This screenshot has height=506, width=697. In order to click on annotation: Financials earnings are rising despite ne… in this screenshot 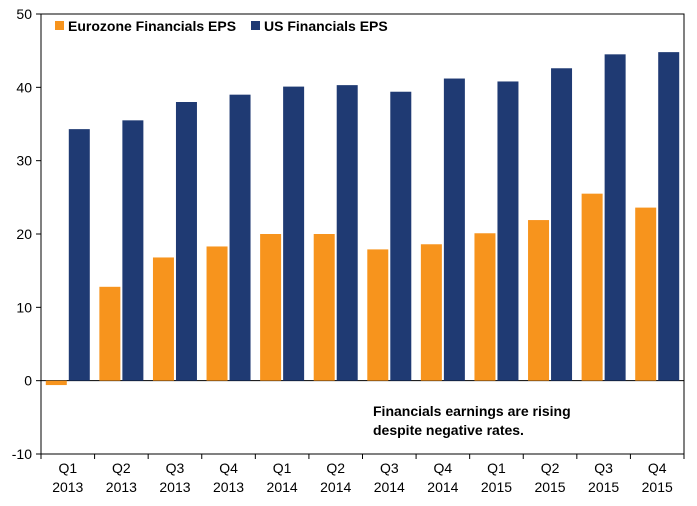, I will do `click(472, 420)`.